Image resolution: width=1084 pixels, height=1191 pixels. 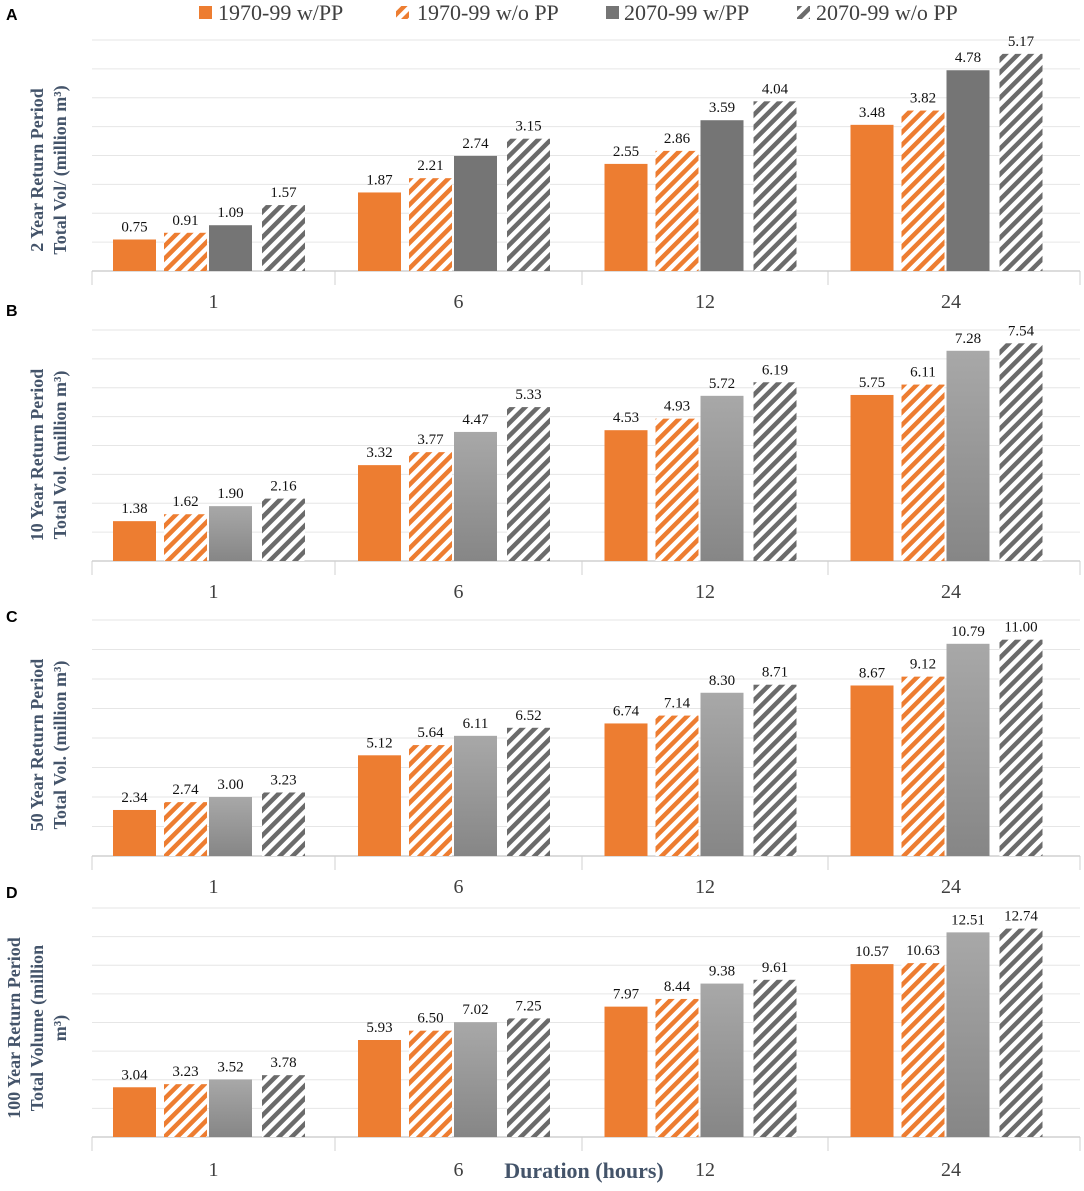 I want to click on data-label: 5.12, so click(x=379, y=743).